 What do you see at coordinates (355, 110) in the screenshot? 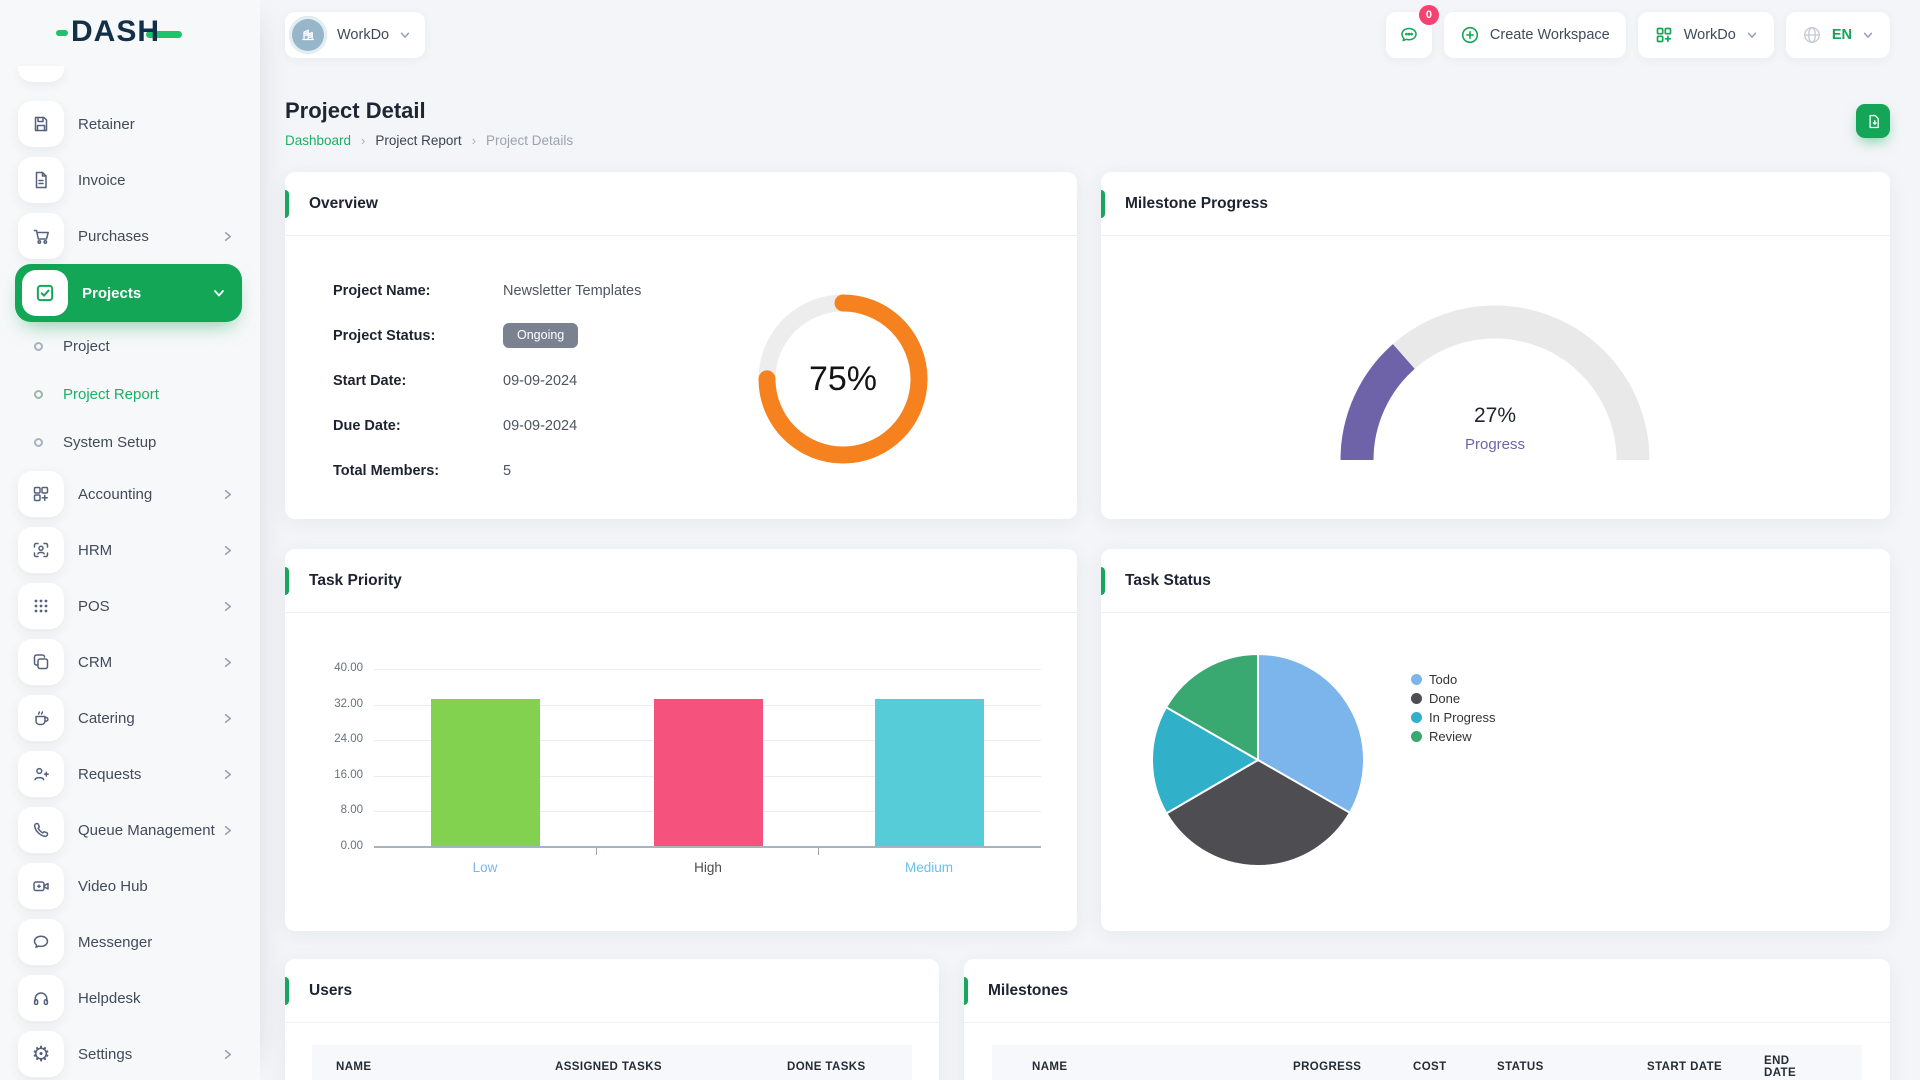
I see `page-title: Project Detail` at bounding box center [355, 110].